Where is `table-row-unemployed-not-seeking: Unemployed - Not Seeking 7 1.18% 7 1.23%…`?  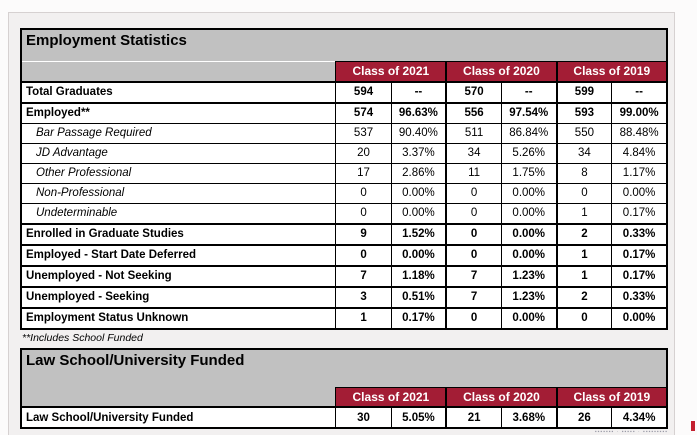 table-row-unemployed-not-seeking: Unemployed - Not Seeking 7 1.18% 7 1.23%… is located at coordinates (344, 275).